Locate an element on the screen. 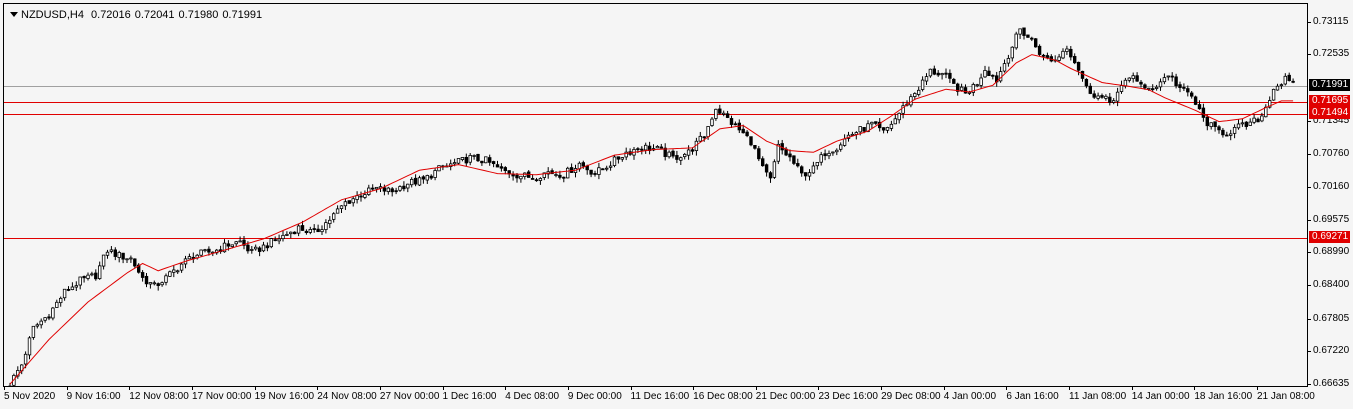 The height and width of the screenshot is (409, 1353). level-tag-1: 0.71494 is located at coordinates (1329, 112).